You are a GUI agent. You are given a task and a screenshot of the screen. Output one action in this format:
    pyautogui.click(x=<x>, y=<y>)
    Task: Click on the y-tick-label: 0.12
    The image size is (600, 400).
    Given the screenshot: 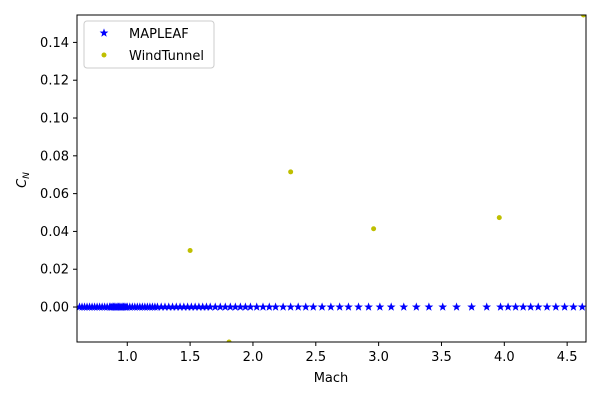 What is the action you would take?
    pyautogui.click(x=54, y=81)
    